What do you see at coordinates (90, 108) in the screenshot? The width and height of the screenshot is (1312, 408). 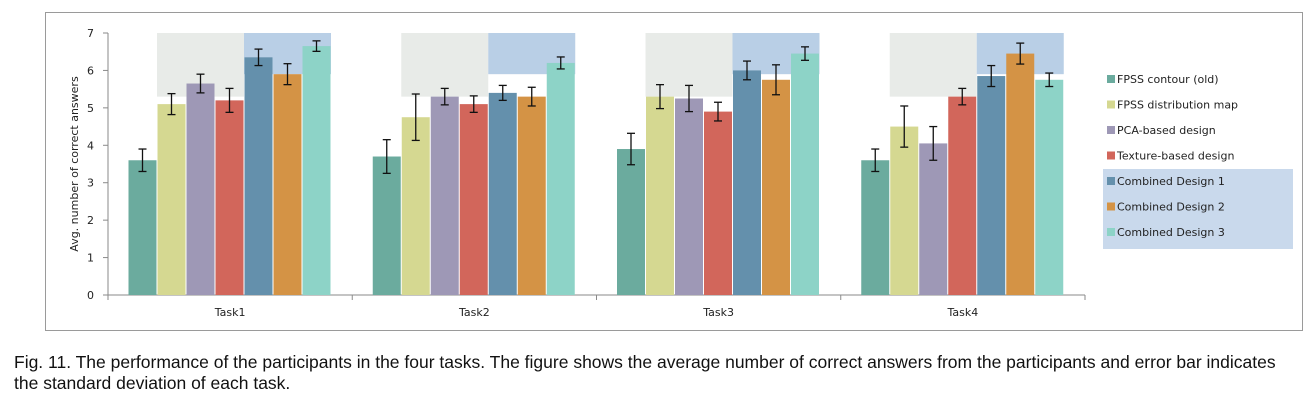 I see `y-tick-label: 5` at bounding box center [90, 108].